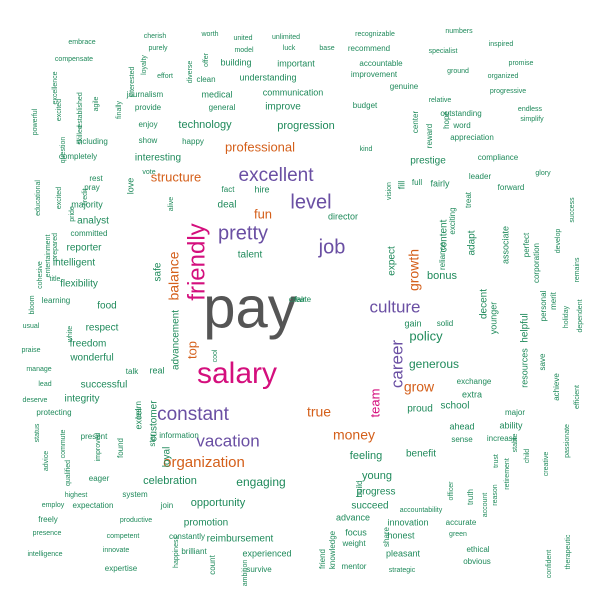 The height and width of the screenshot is (600, 600). I want to click on cloud-word-ability: ability, so click(511, 425).